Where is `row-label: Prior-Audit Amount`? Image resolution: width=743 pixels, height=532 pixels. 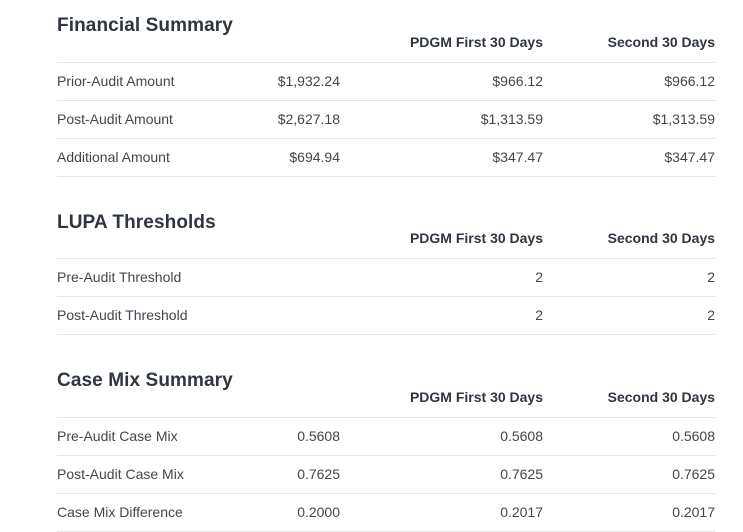
row-label: Prior-Audit Amount is located at coordinates (137, 81).